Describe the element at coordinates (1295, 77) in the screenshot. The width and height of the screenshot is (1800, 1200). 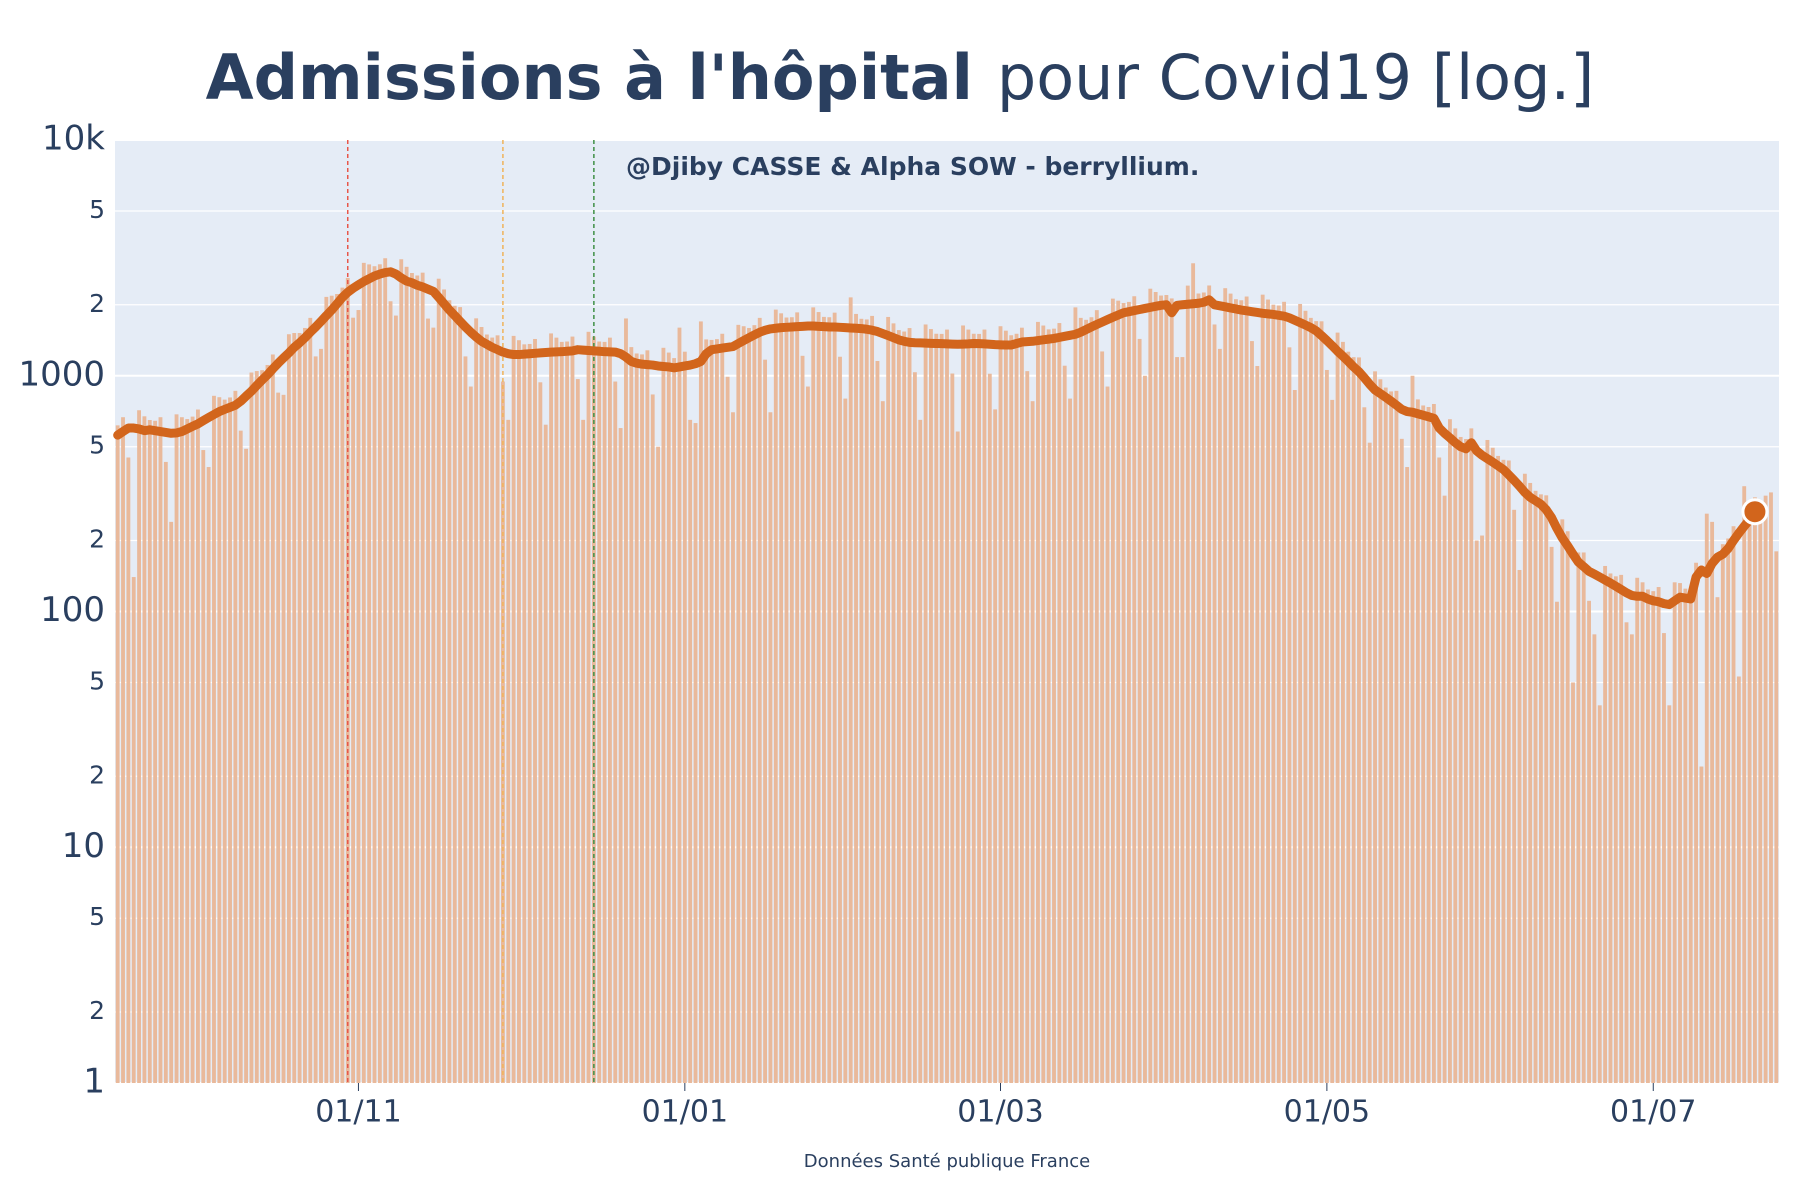
I see `title-normal: pour Covid19 [log.]` at that location.